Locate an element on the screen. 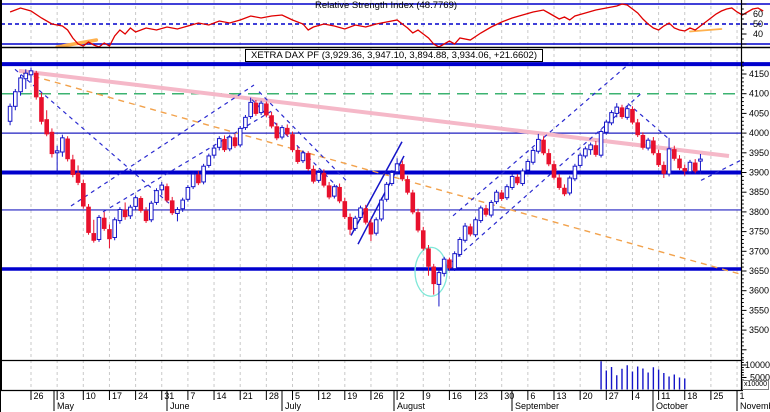 The height and width of the screenshot is (412, 770). axis-label: 23 is located at coordinates (483, 396).